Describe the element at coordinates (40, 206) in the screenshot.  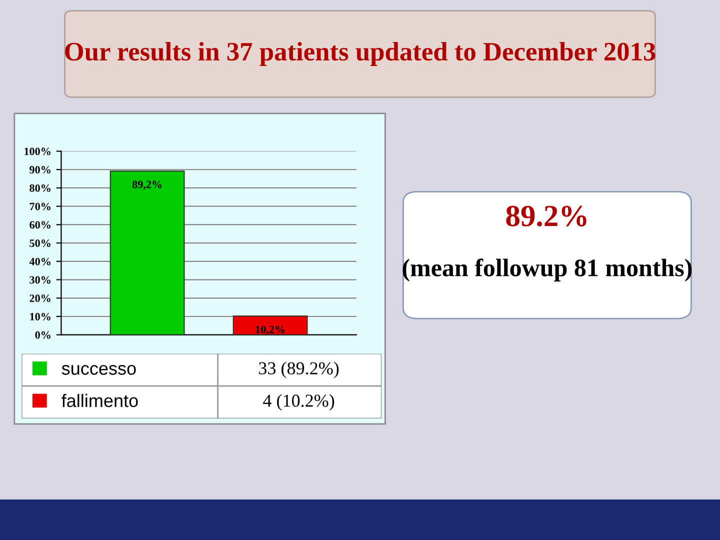
I see `y-tick-label: 70%` at that location.